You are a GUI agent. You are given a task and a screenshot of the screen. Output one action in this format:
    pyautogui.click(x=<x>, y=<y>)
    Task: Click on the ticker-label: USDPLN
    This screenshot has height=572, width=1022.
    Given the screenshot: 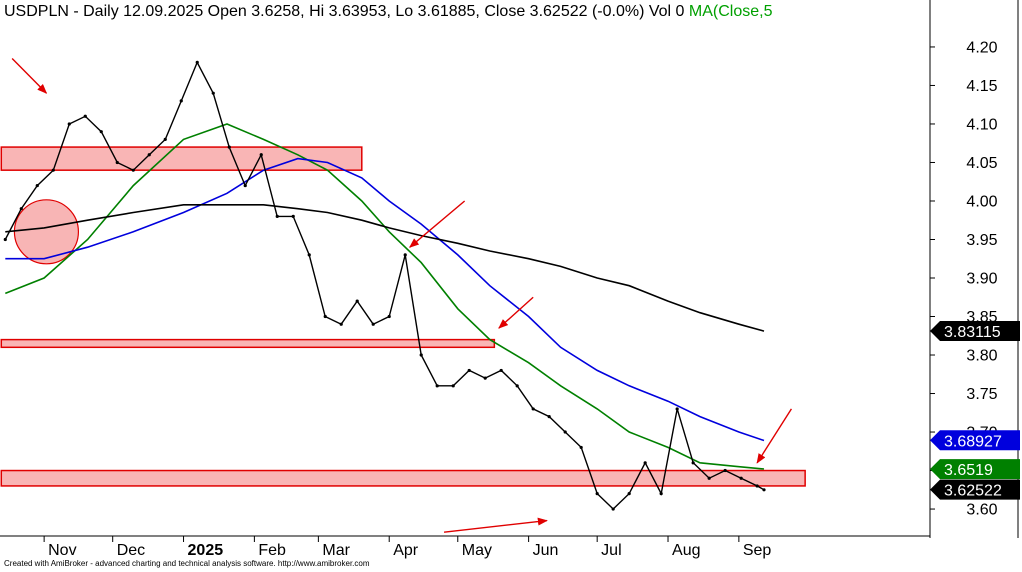 What is the action you would take?
    pyautogui.click(x=36, y=11)
    